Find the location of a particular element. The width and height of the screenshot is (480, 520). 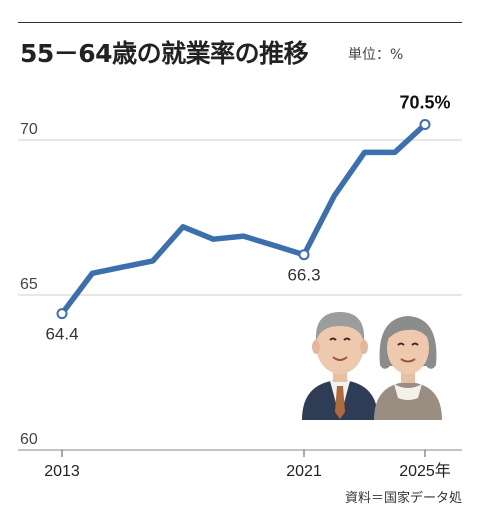

y-tick-label: 70 is located at coordinates (29, 129).